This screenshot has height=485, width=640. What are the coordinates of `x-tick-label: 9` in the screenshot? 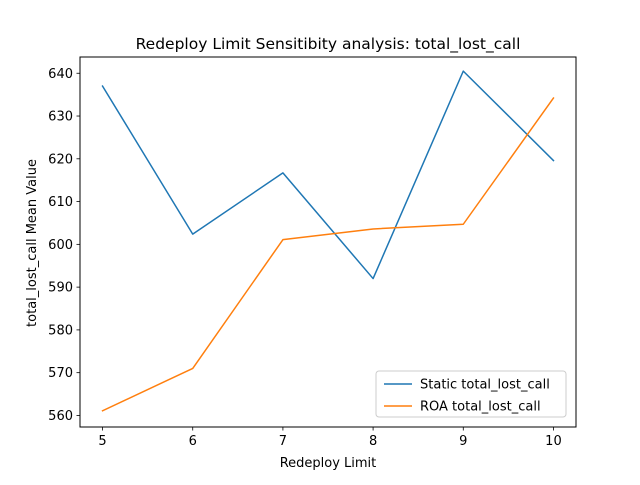 It's located at (463, 441).